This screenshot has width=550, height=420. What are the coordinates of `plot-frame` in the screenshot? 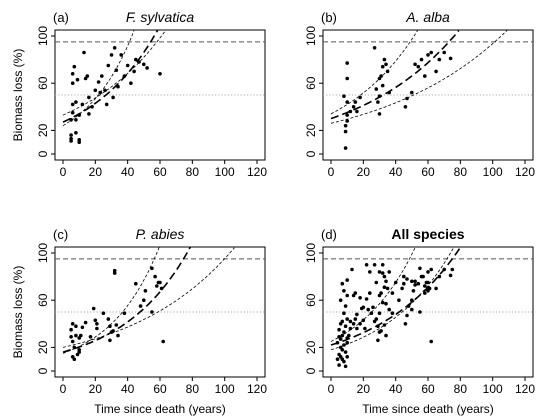 It's located at (160, 312).